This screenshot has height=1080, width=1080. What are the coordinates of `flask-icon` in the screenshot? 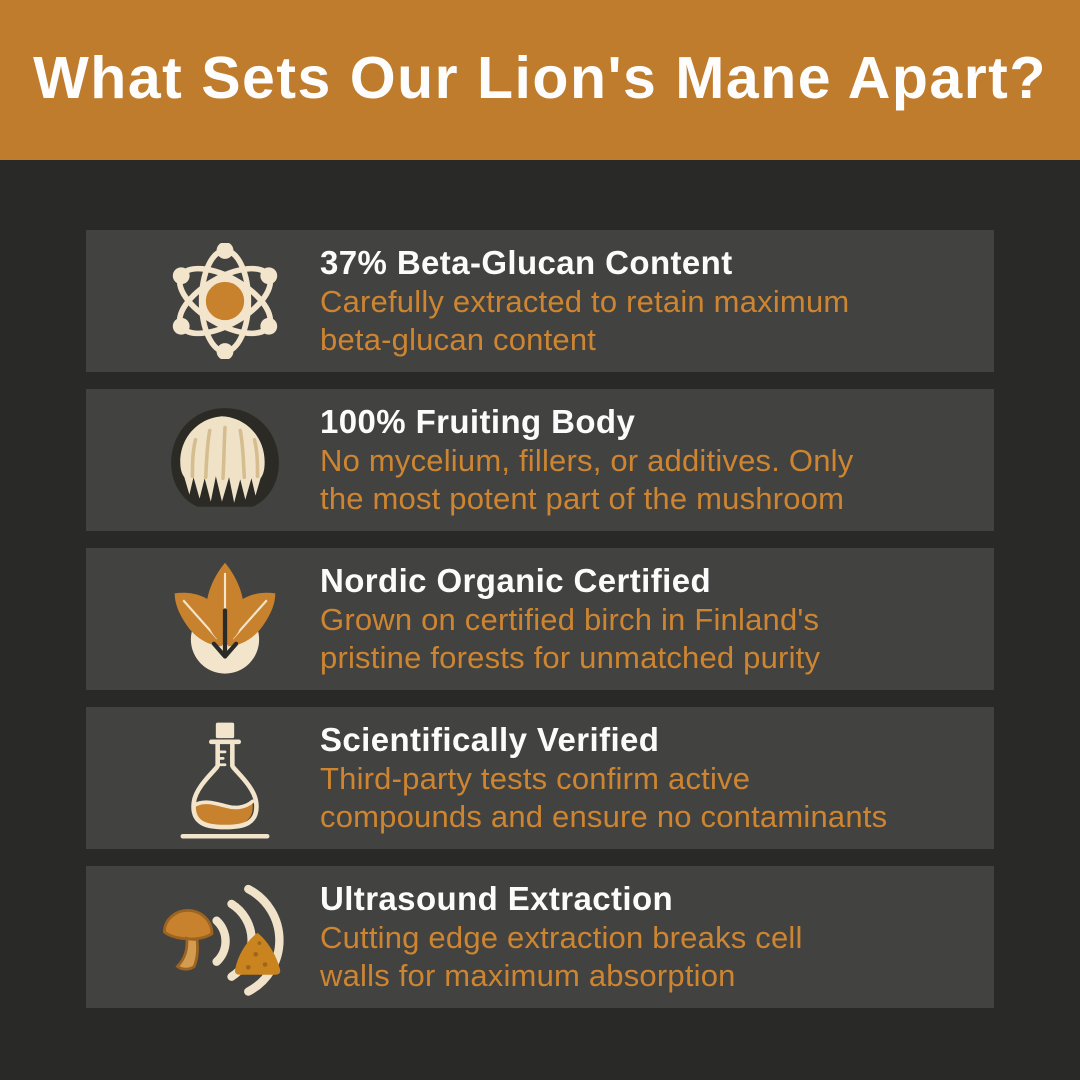 It's located at (225, 780).